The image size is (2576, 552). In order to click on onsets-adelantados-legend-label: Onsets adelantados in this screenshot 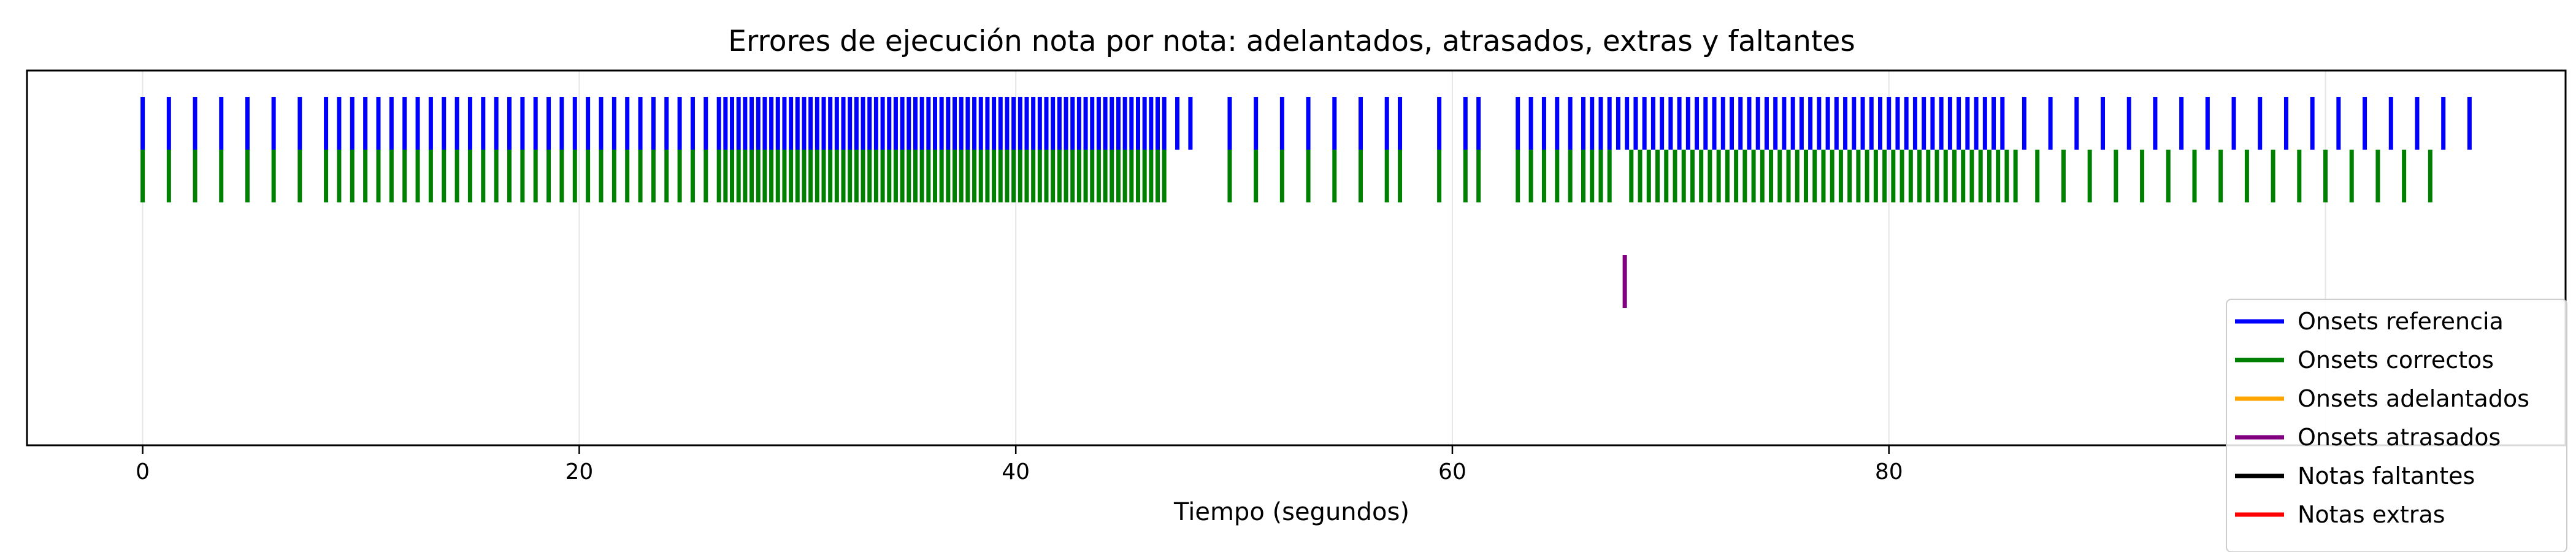, I will do `click(2413, 398)`.